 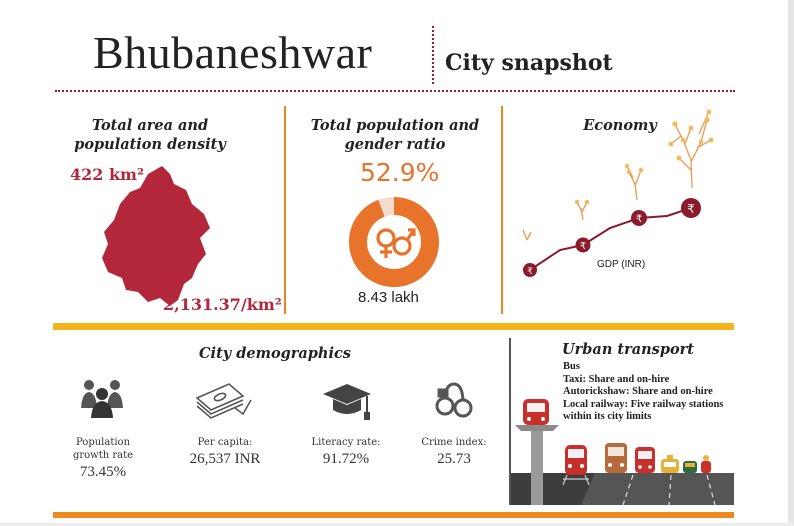 I want to click on gdp-growth-chart: ₹ ₹ ₹ ₹, so click(x=618, y=193).